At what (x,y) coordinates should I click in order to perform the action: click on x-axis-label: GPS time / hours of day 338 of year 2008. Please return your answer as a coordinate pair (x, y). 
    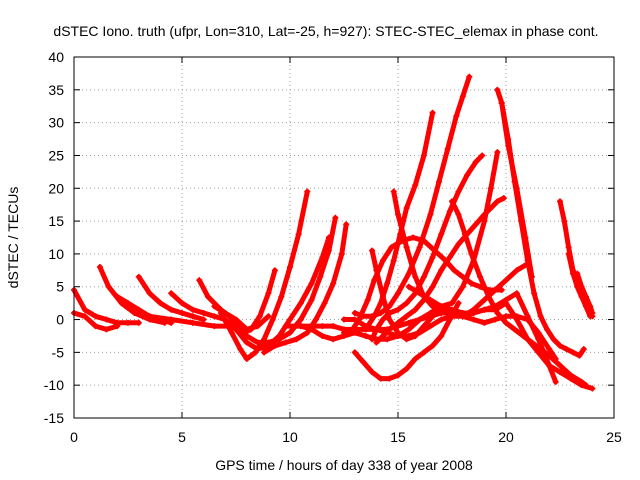
    Looking at the image, I should click on (344, 465).